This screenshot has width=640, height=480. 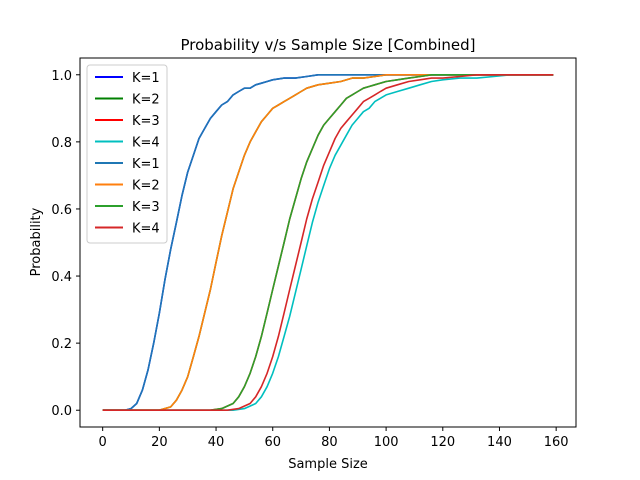 I want to click on y-tick-label: 0.2, so click(x=61, y=344).